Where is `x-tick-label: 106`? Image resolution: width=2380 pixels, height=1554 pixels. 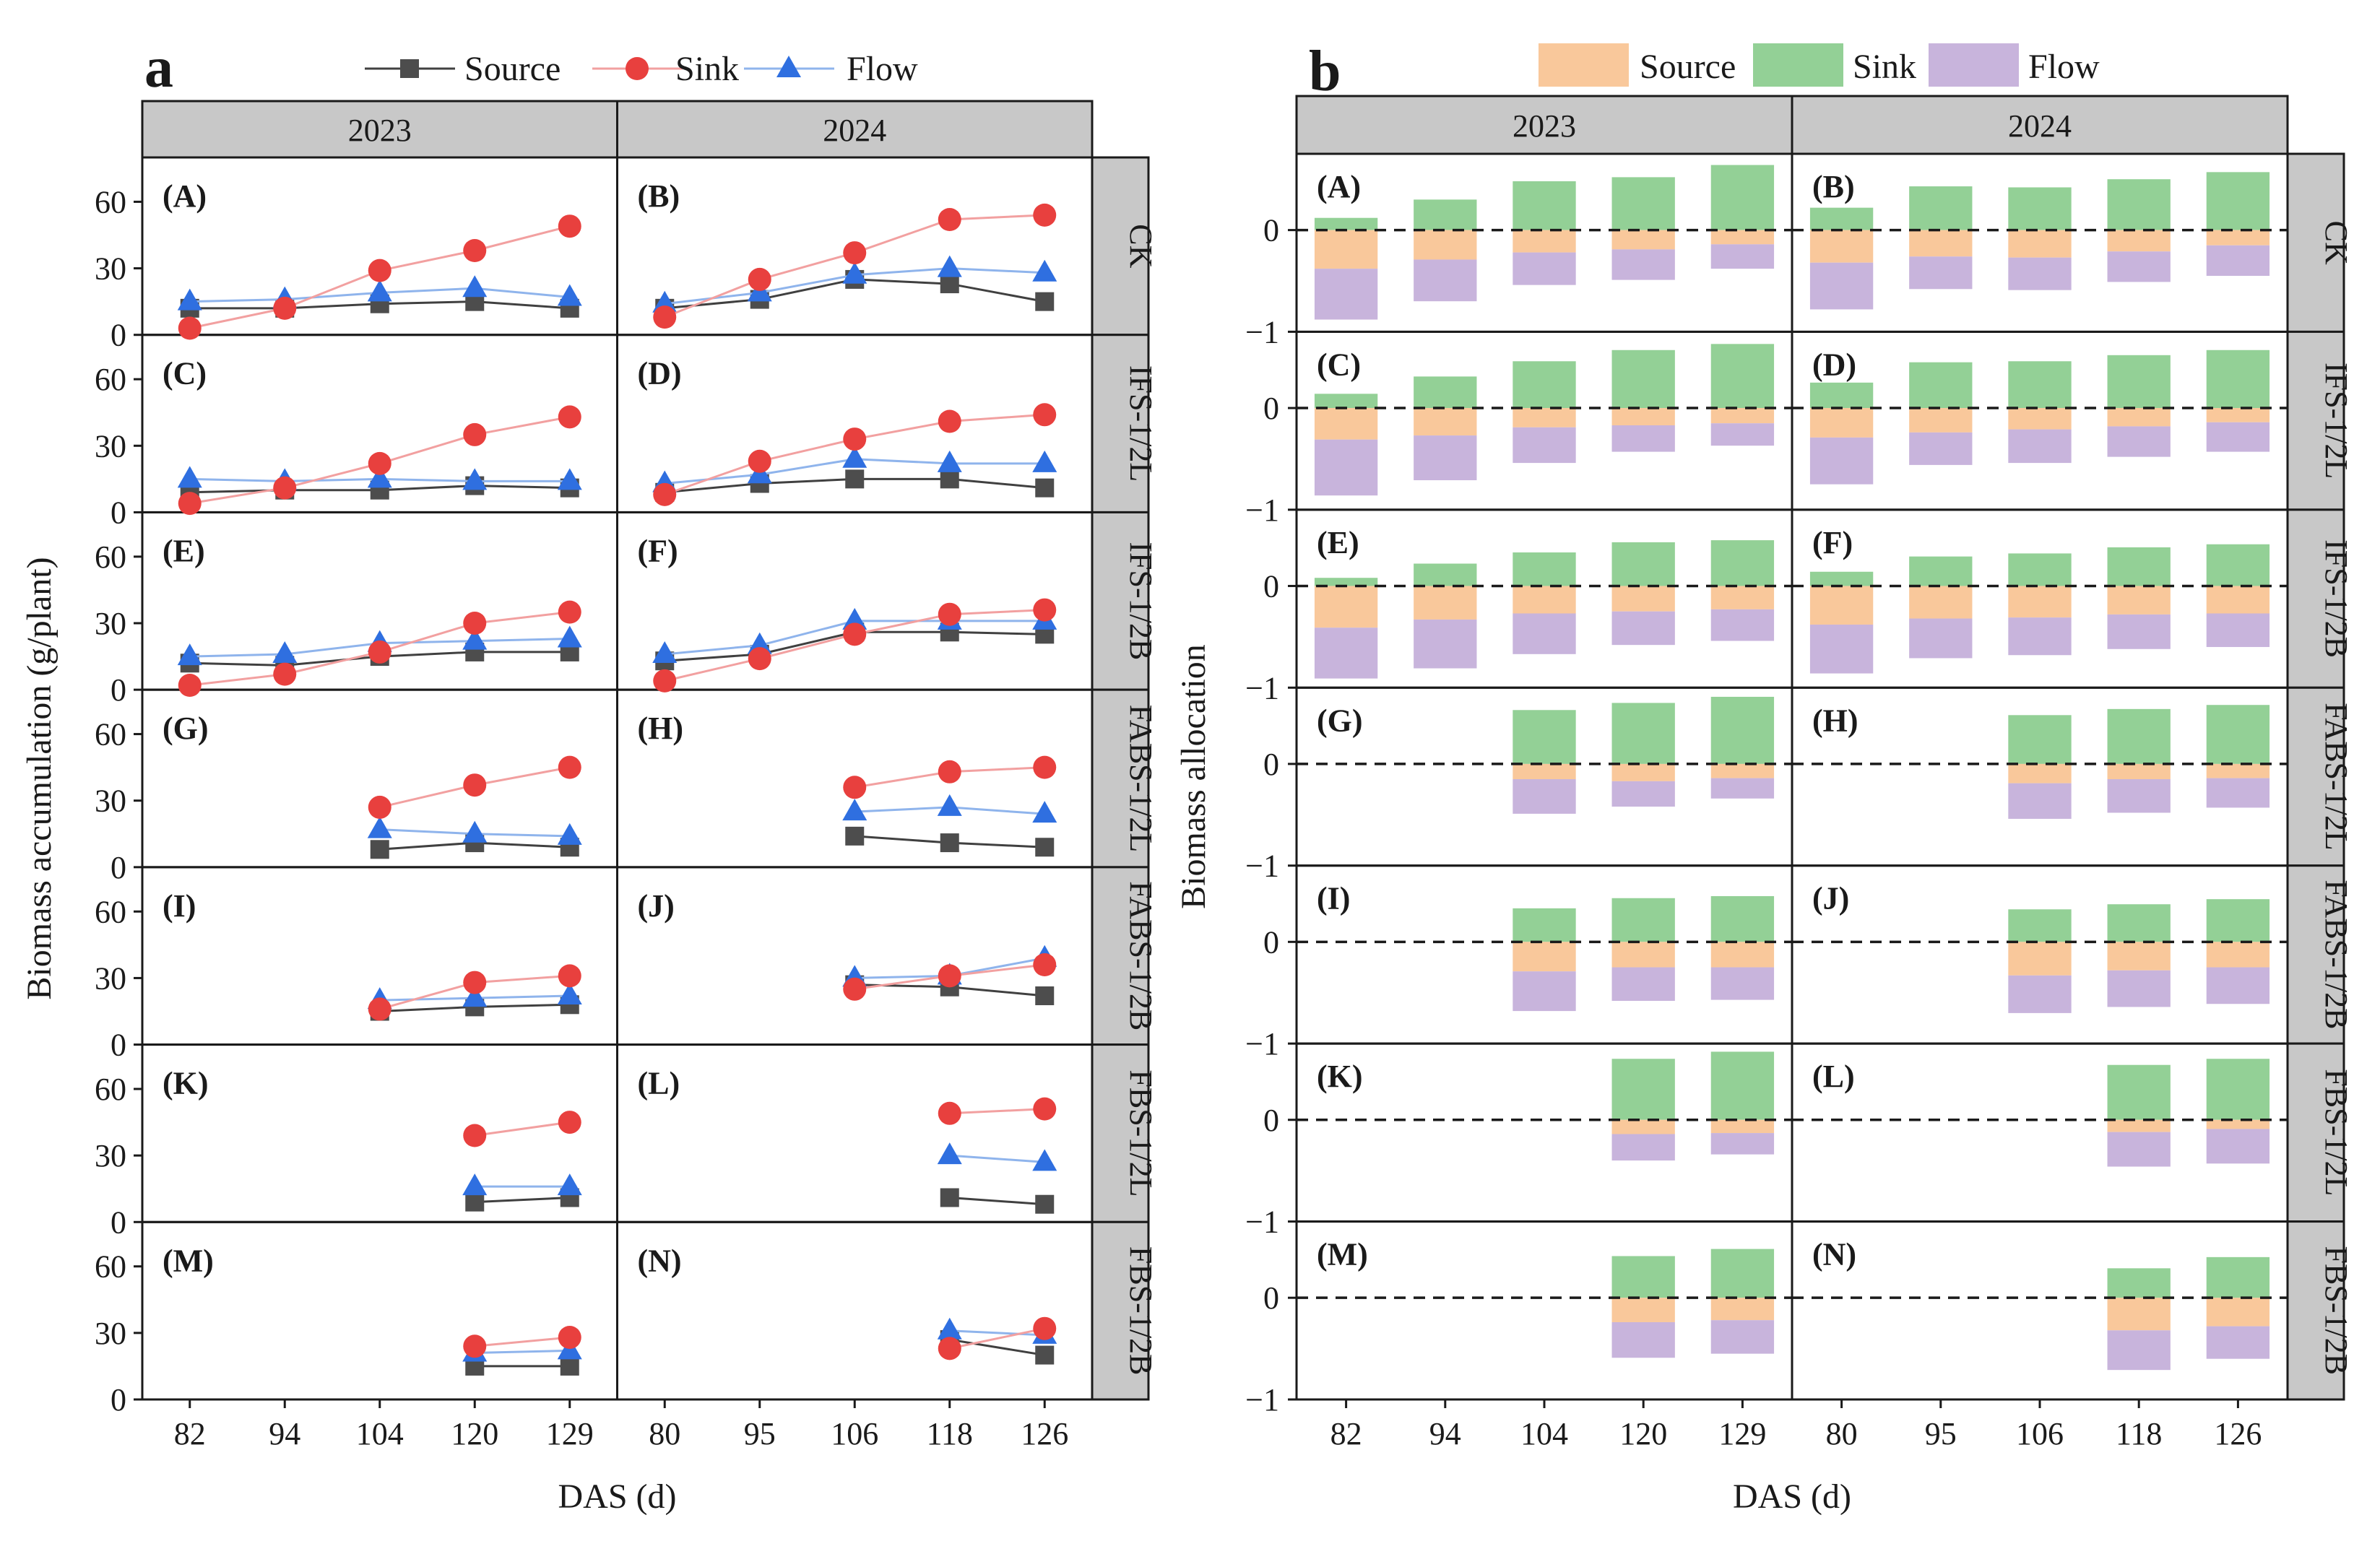
x-tick-label: 106 is located at coordinates (2040, 1433).